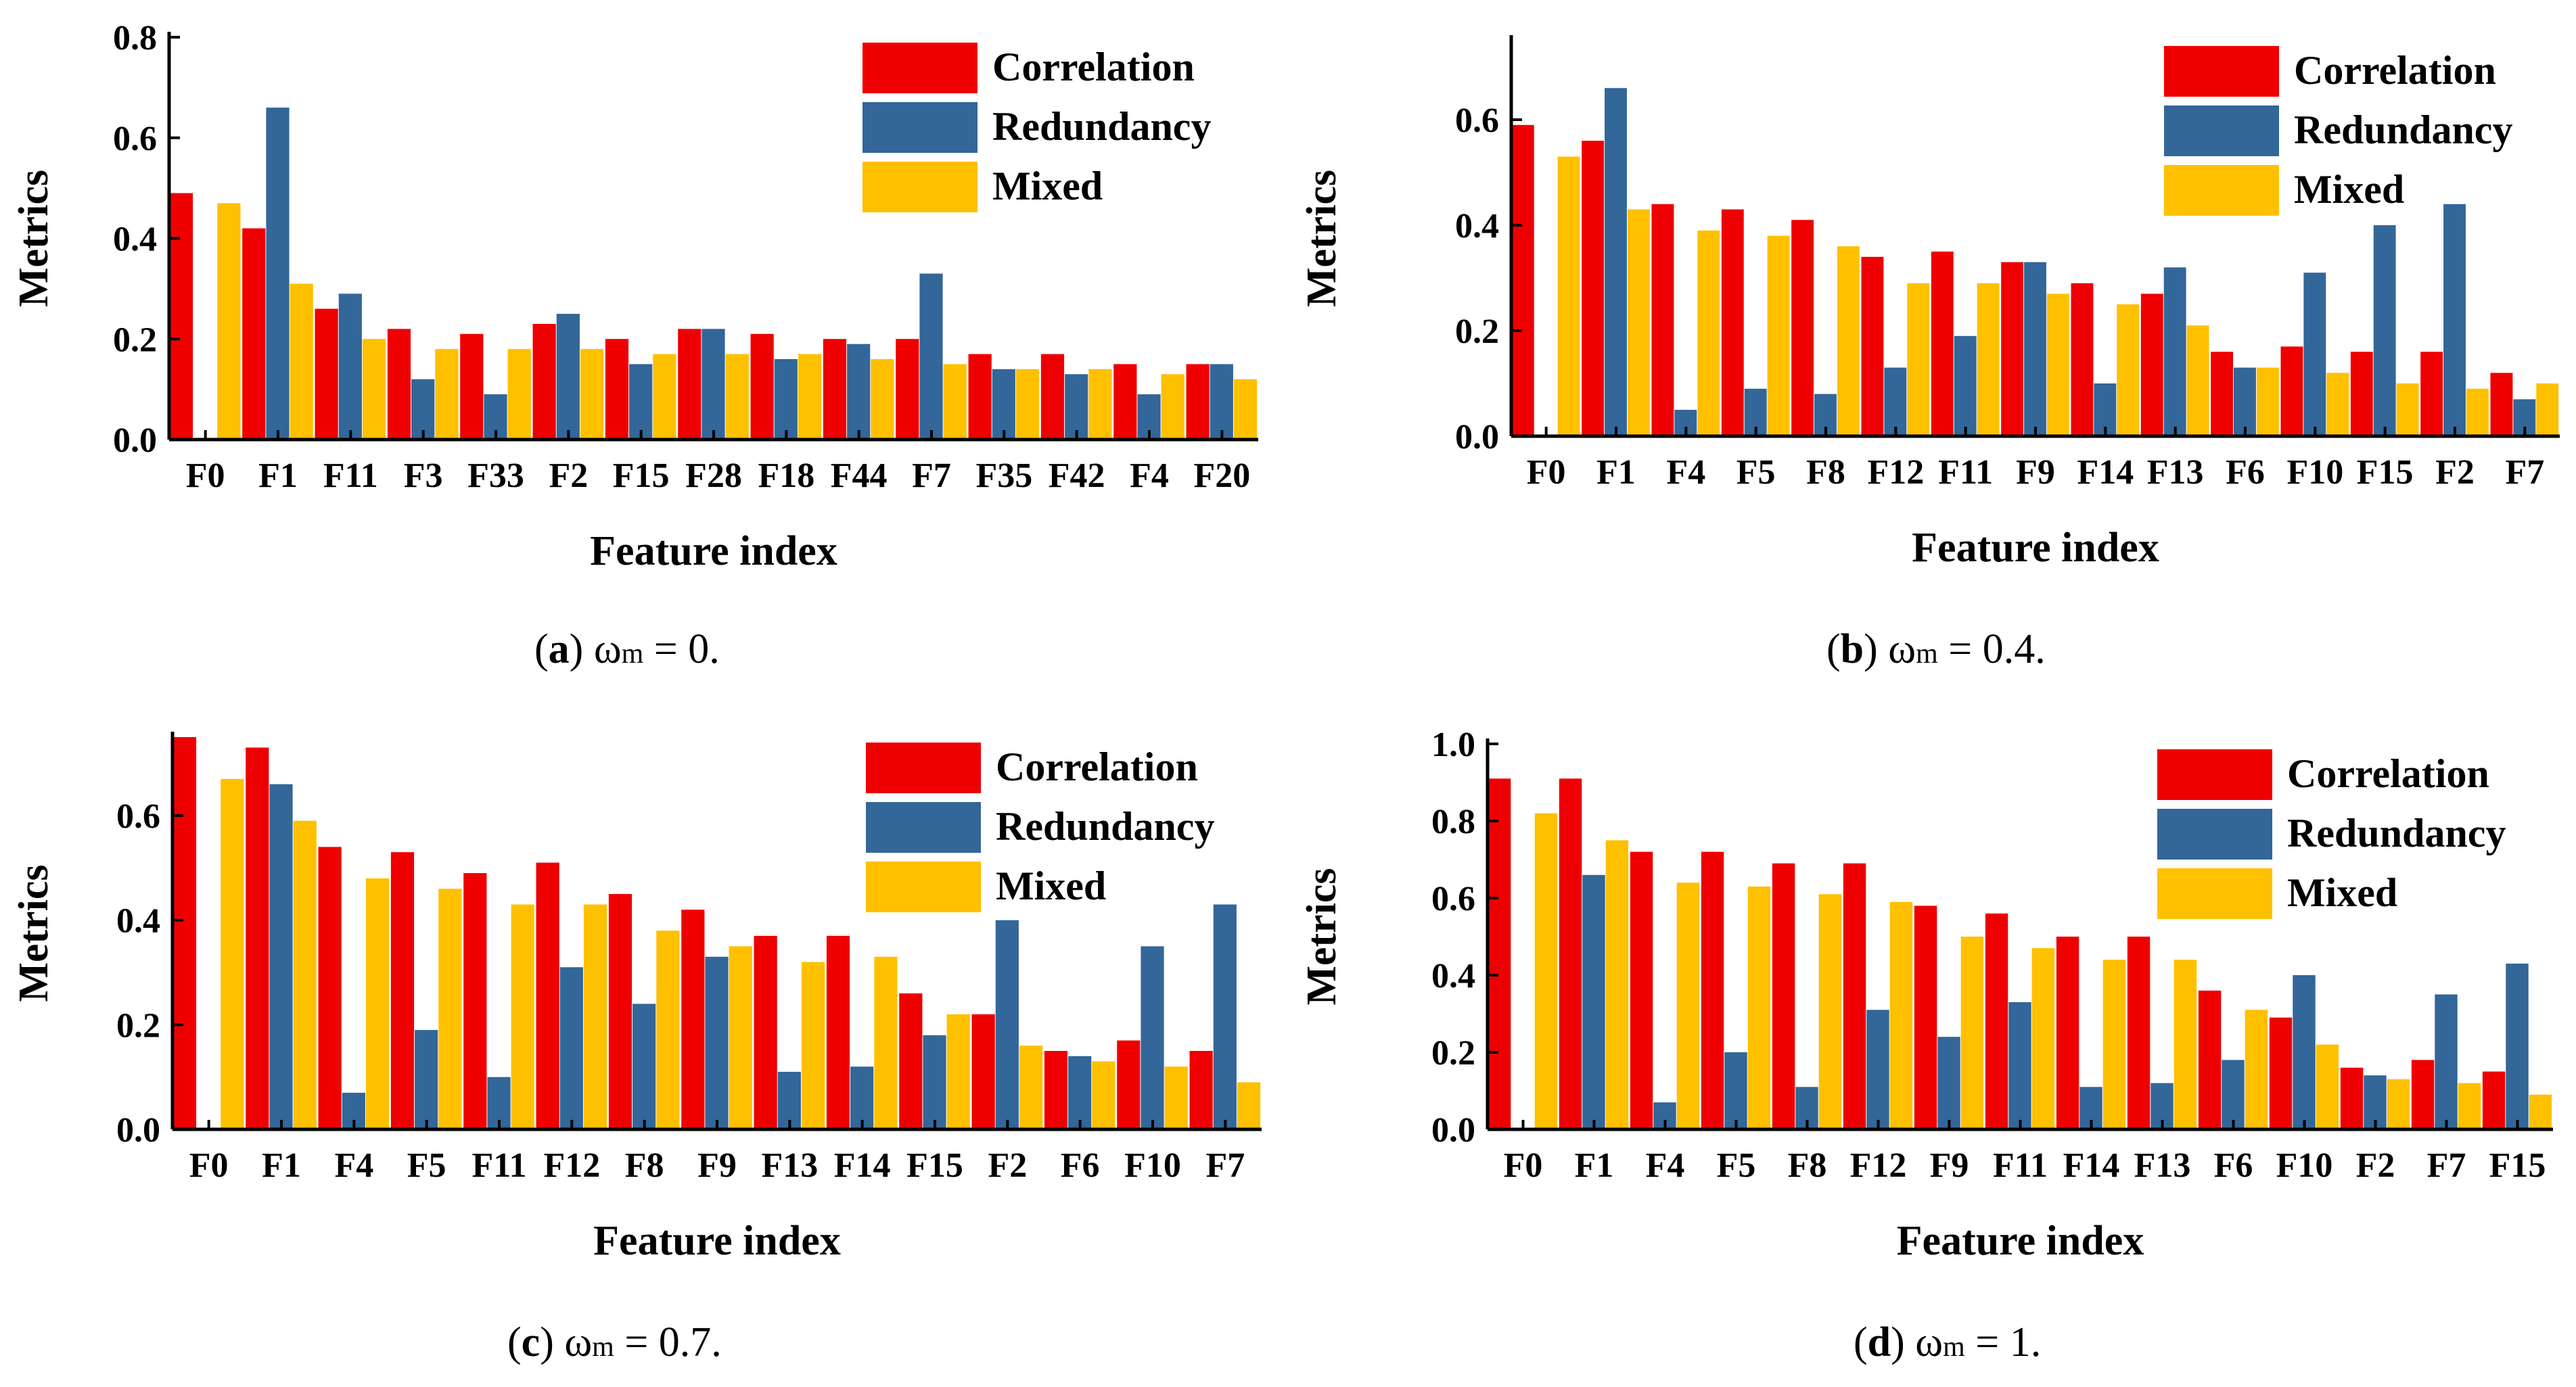 The width and height of the screenshot is (2576, 1387). I want to click on x-tick-label-f12: F12, so click(1895, 473).